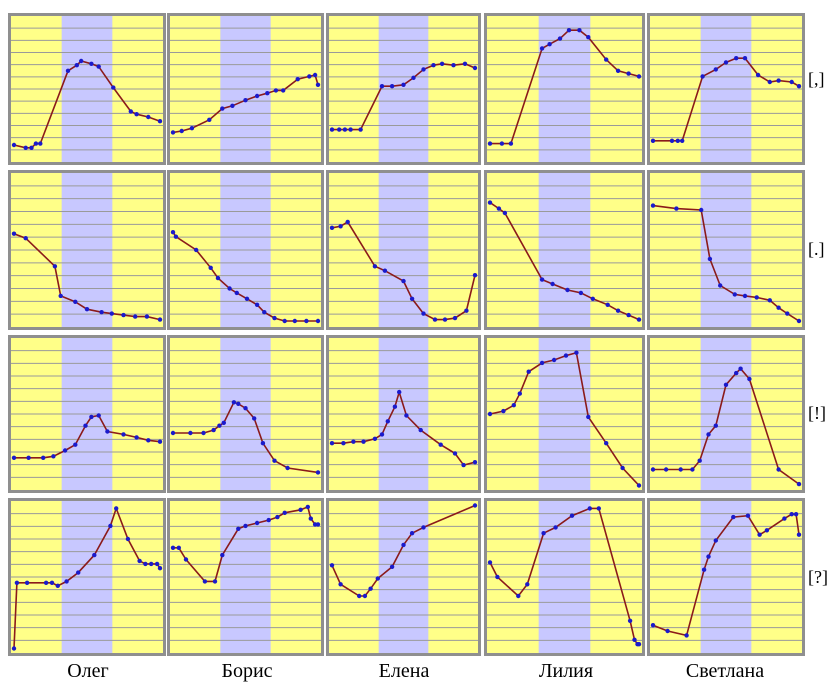 This screenshot has width=837, height=694. What do you see at coordinates (564, 89) in the screenshot?
I see `chart-comma-liliya` at bounding box center [564, 89].